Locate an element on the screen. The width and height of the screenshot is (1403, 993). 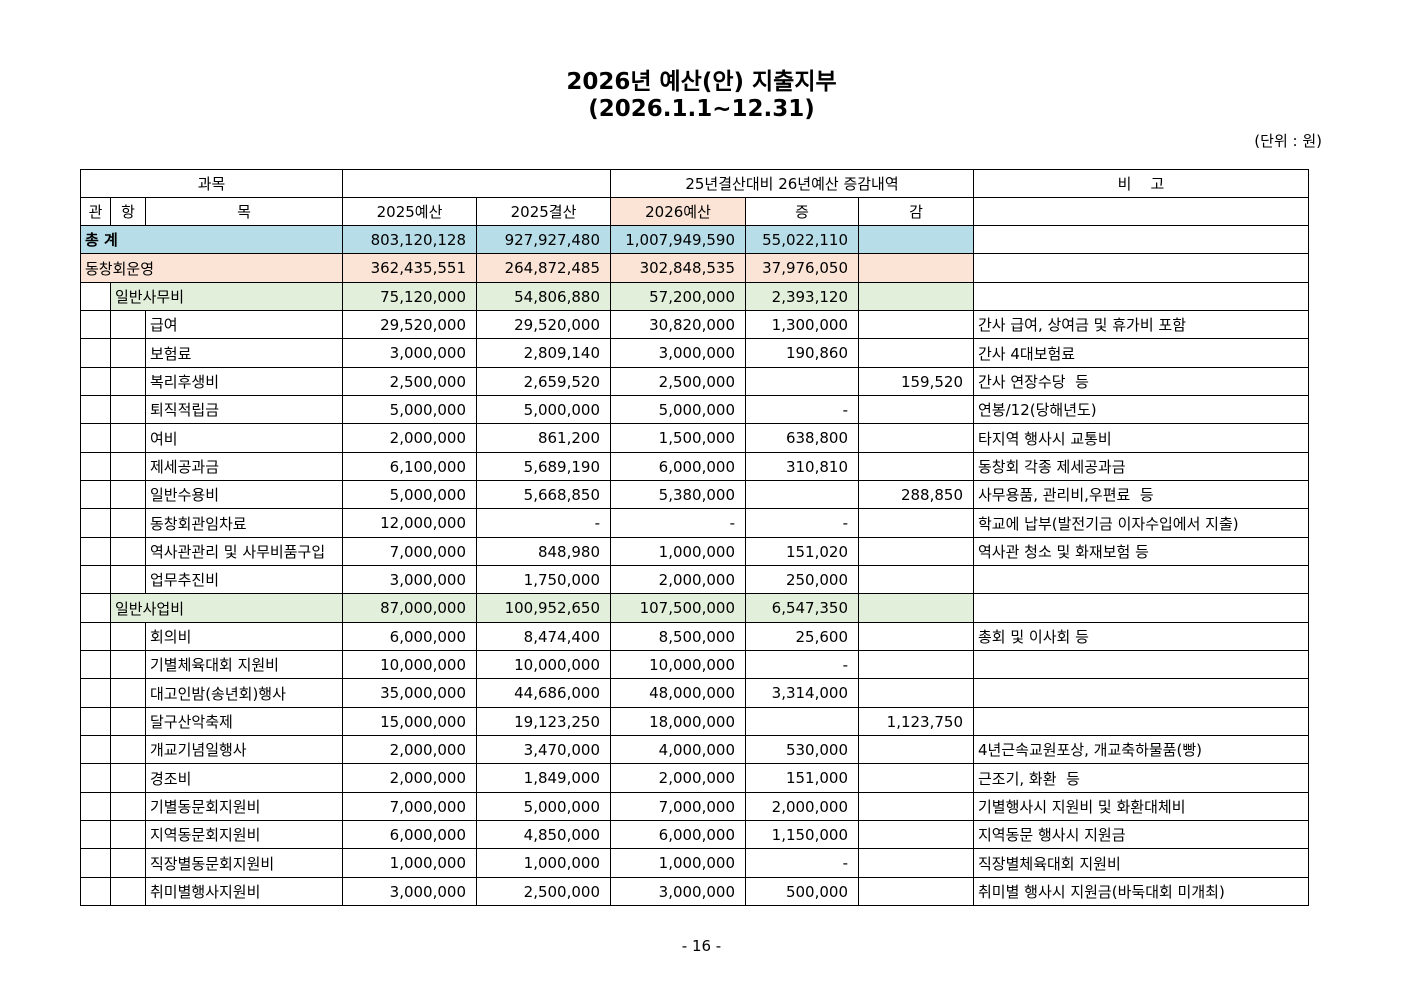
row-name: 경조비 is located at coordinates (244, 778).